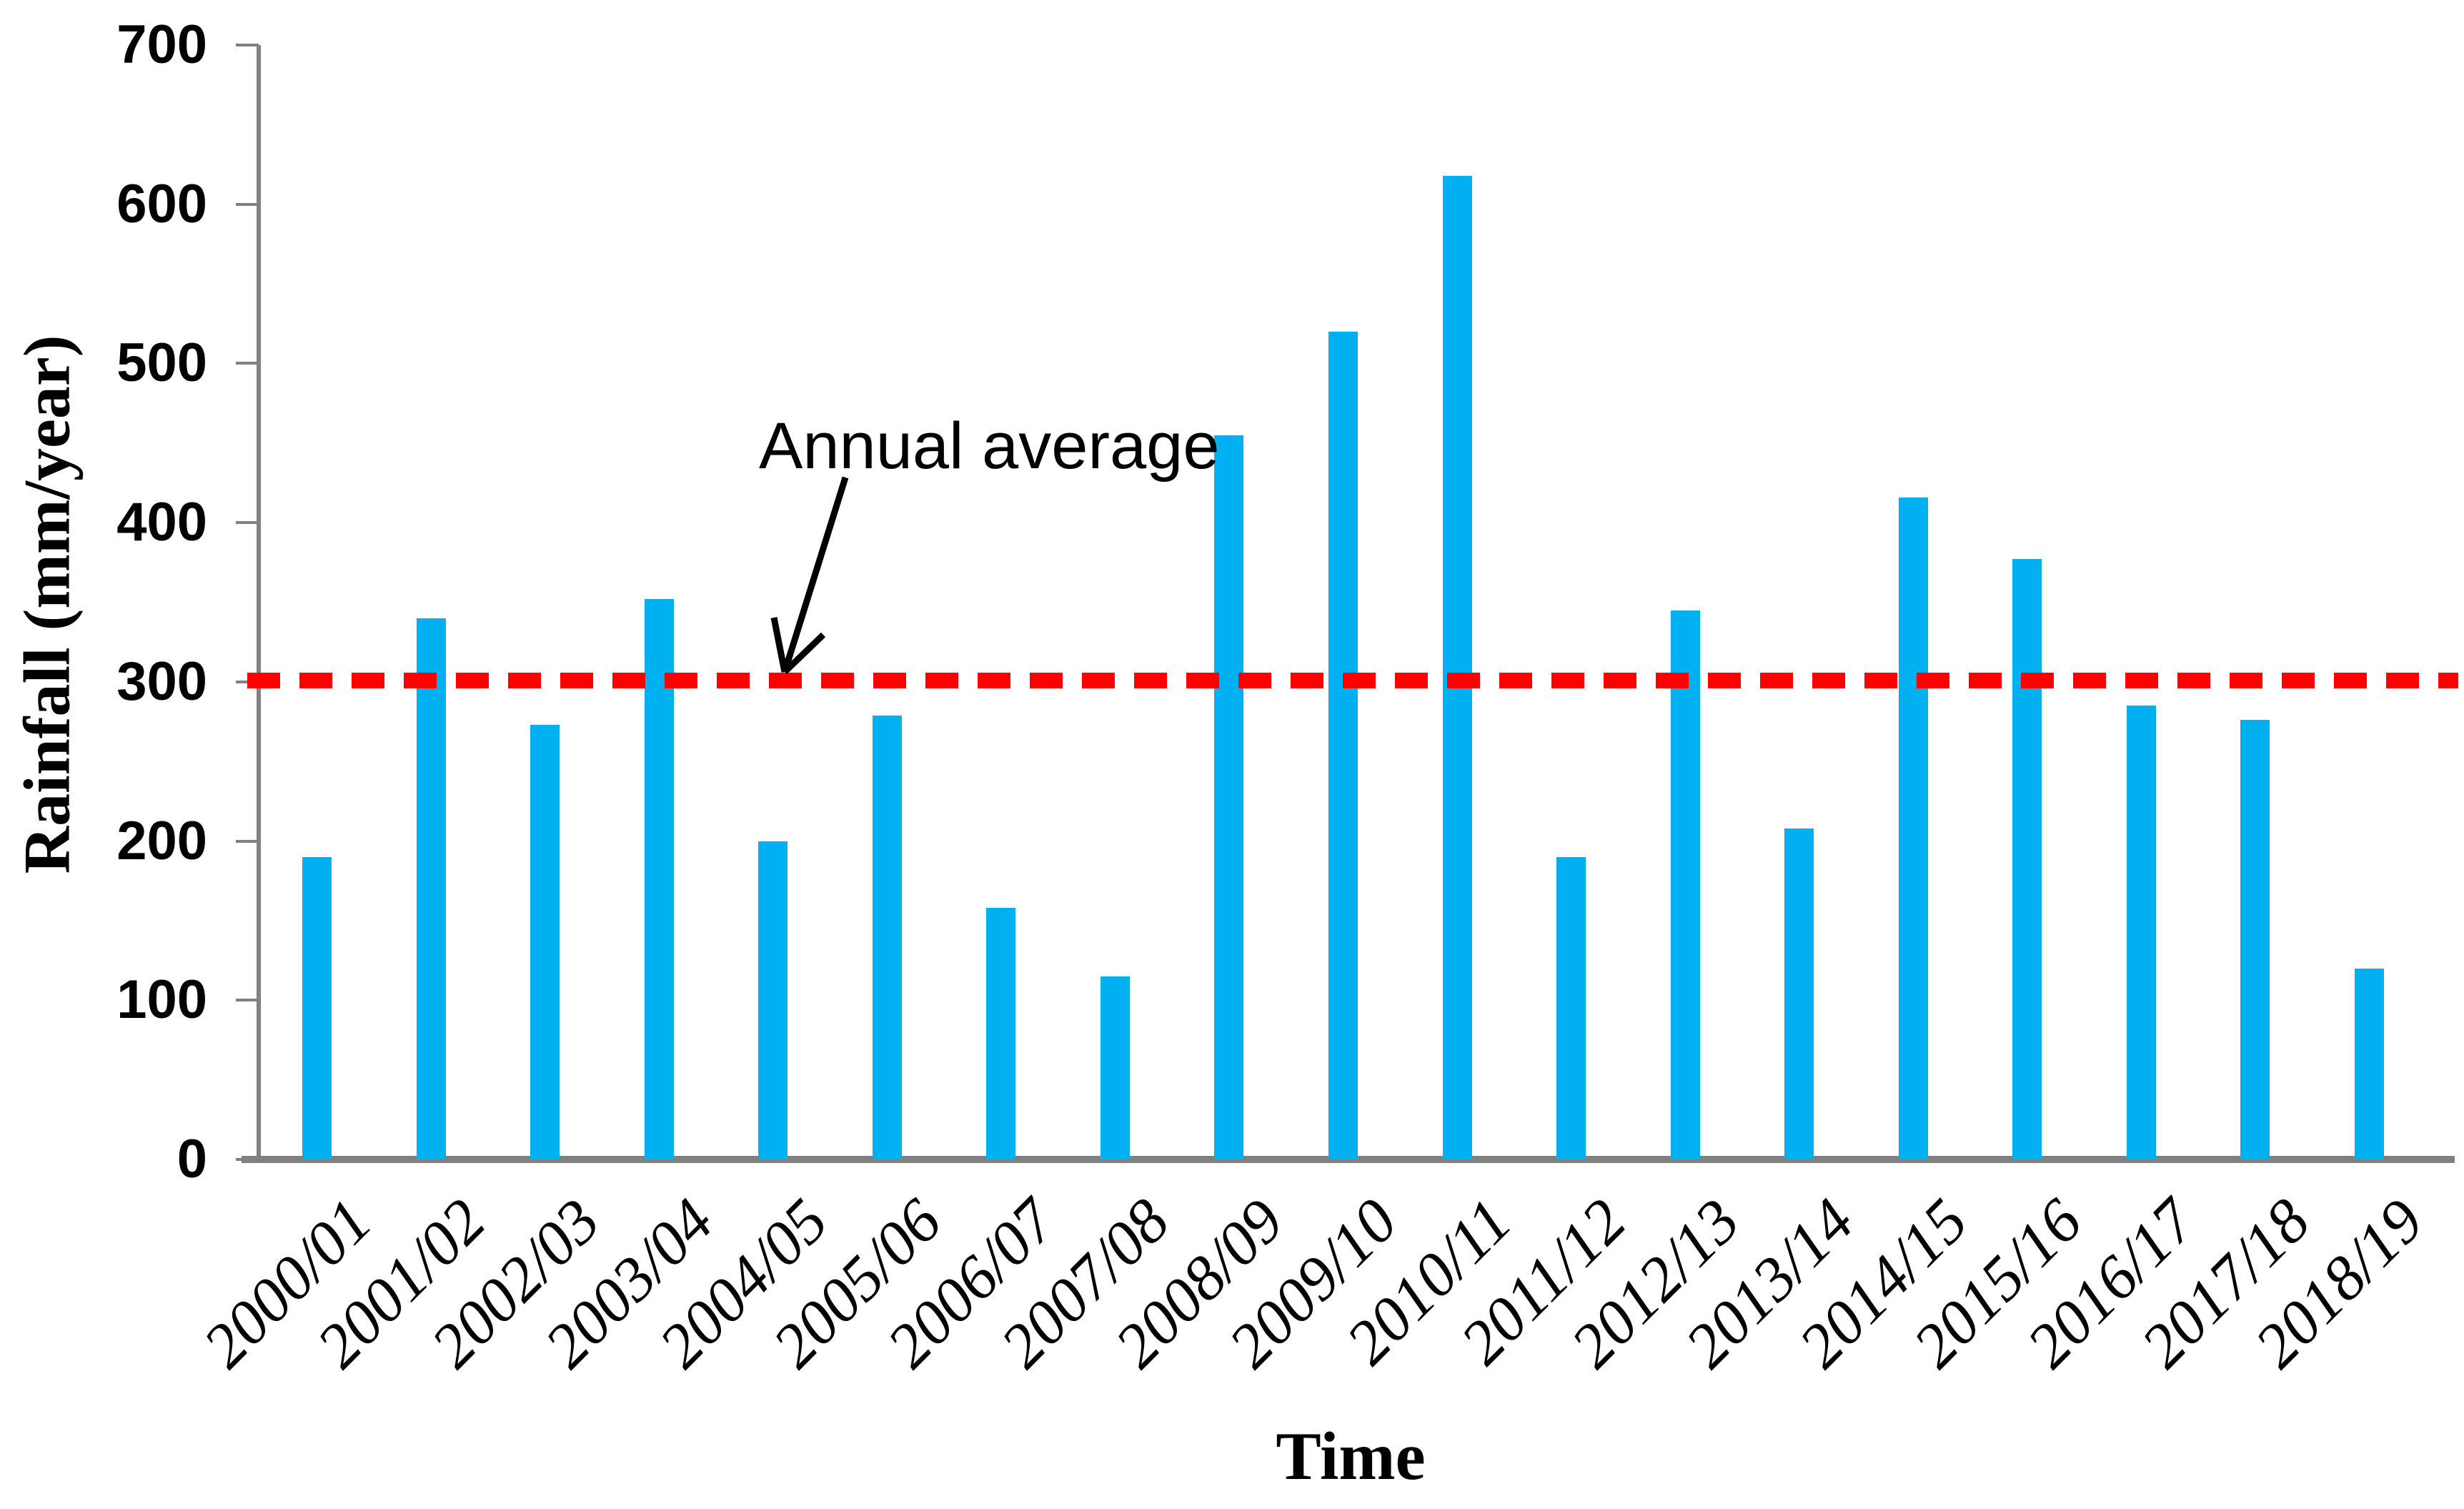 This screenshot has width=2464, height=1509. I want to click on bar-2003/04, so click(659, 879).